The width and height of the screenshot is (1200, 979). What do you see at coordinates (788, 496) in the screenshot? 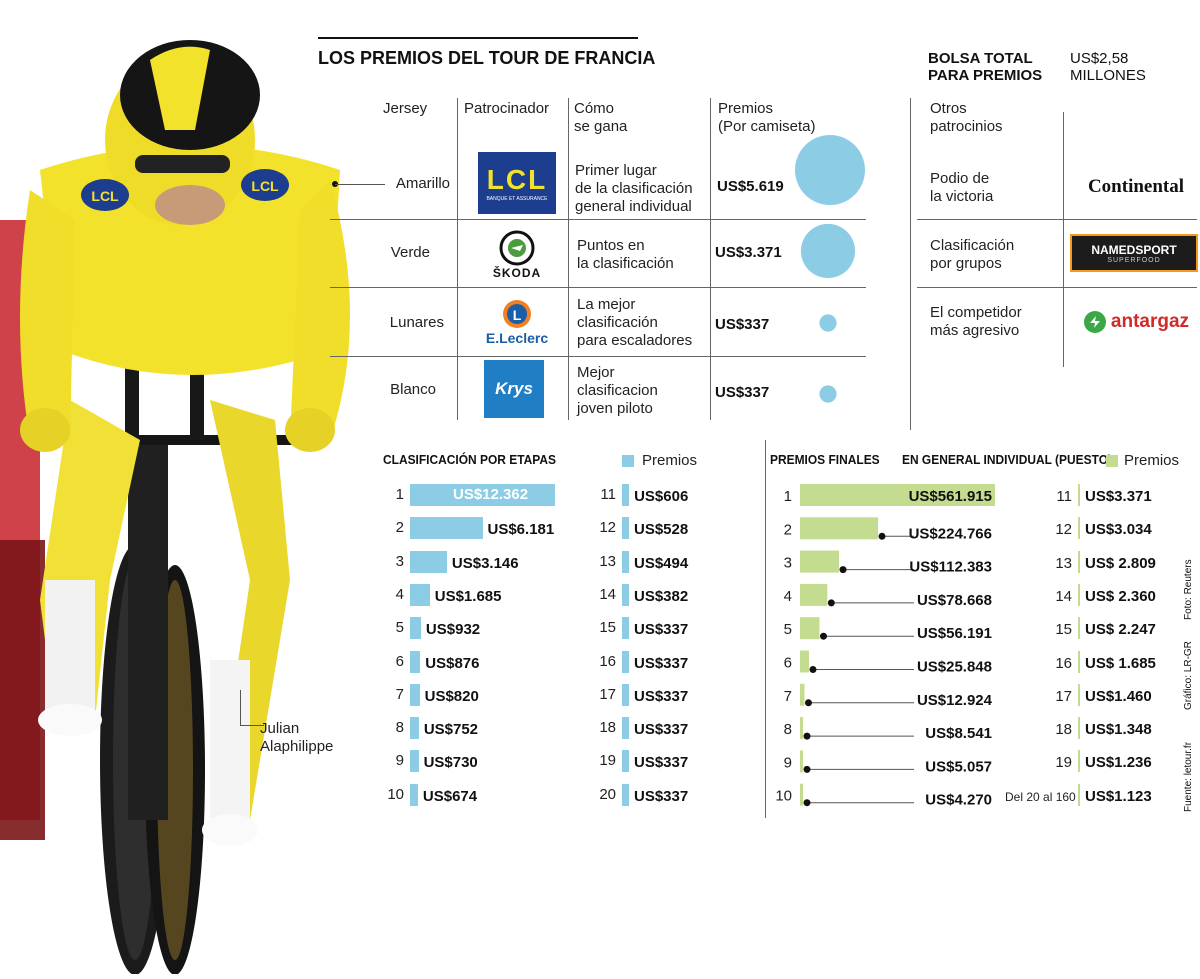
I see `chart2-category: 1` at bounding box center [788, 496].